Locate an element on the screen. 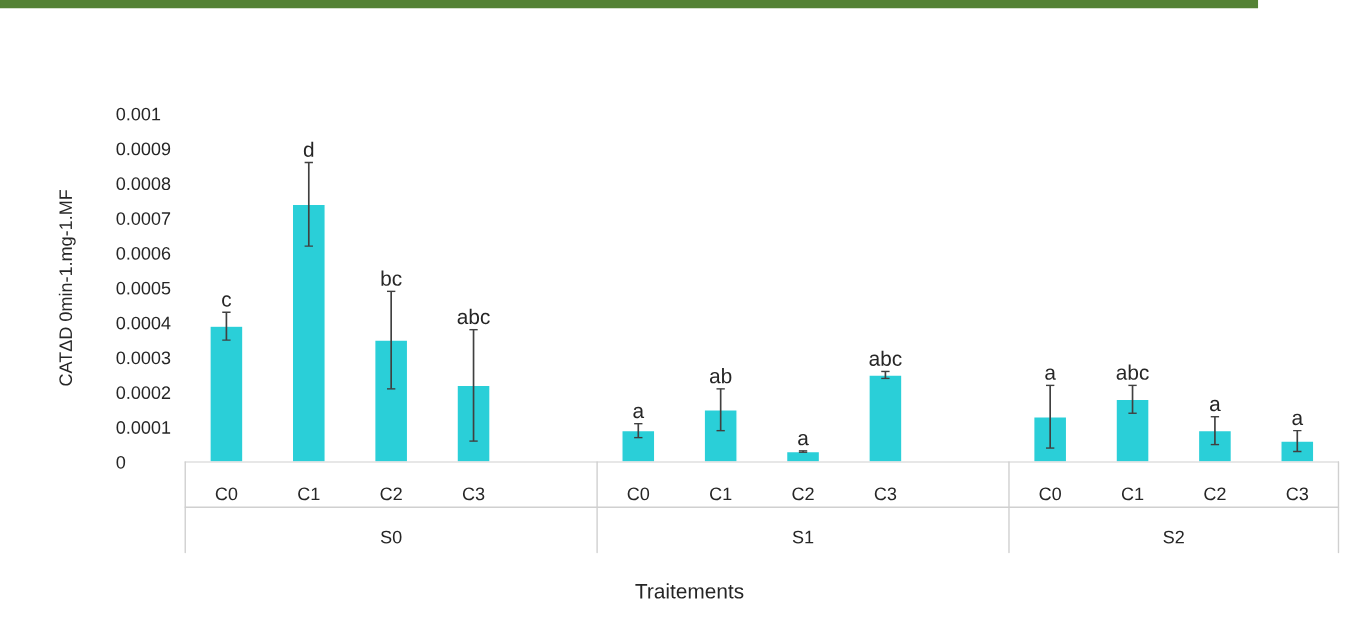 Image resolution: width=1352 pixels, height=639 pixels. text: S0 is located at coordinates (391, 537).